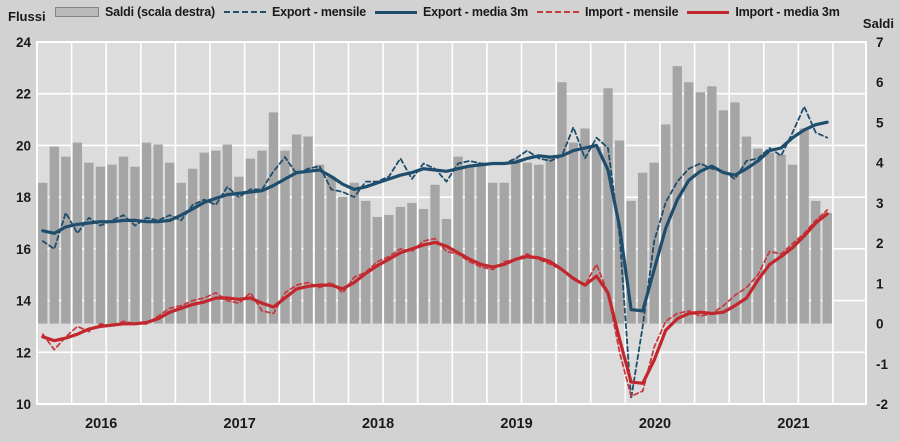 This screenshot has width=900, height=442. Describe the element at coordinates (101, 424) in the screenshot. I see `x-axis-year-label: 2016` at that location.